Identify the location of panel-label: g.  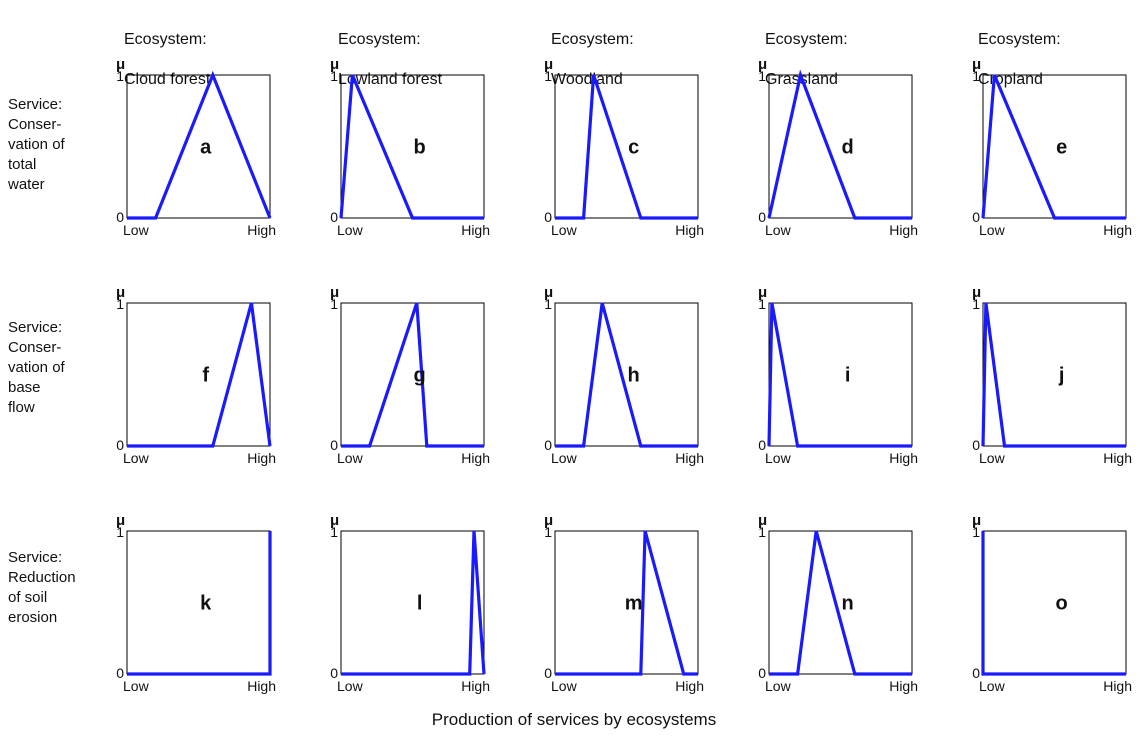
(420, 376).